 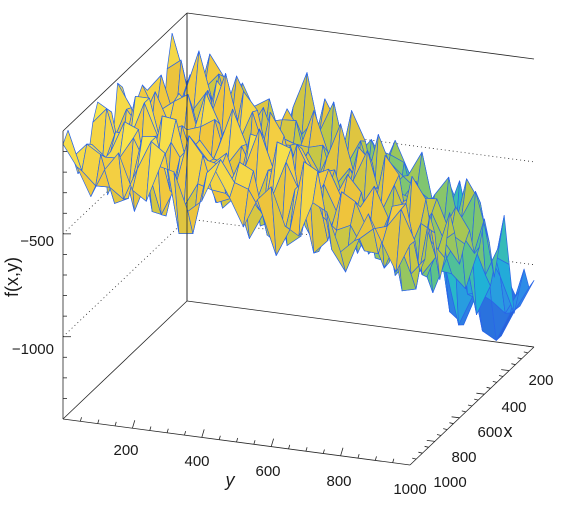 I want to click on z-tick-label: −1000, so click(x=33, y=349).